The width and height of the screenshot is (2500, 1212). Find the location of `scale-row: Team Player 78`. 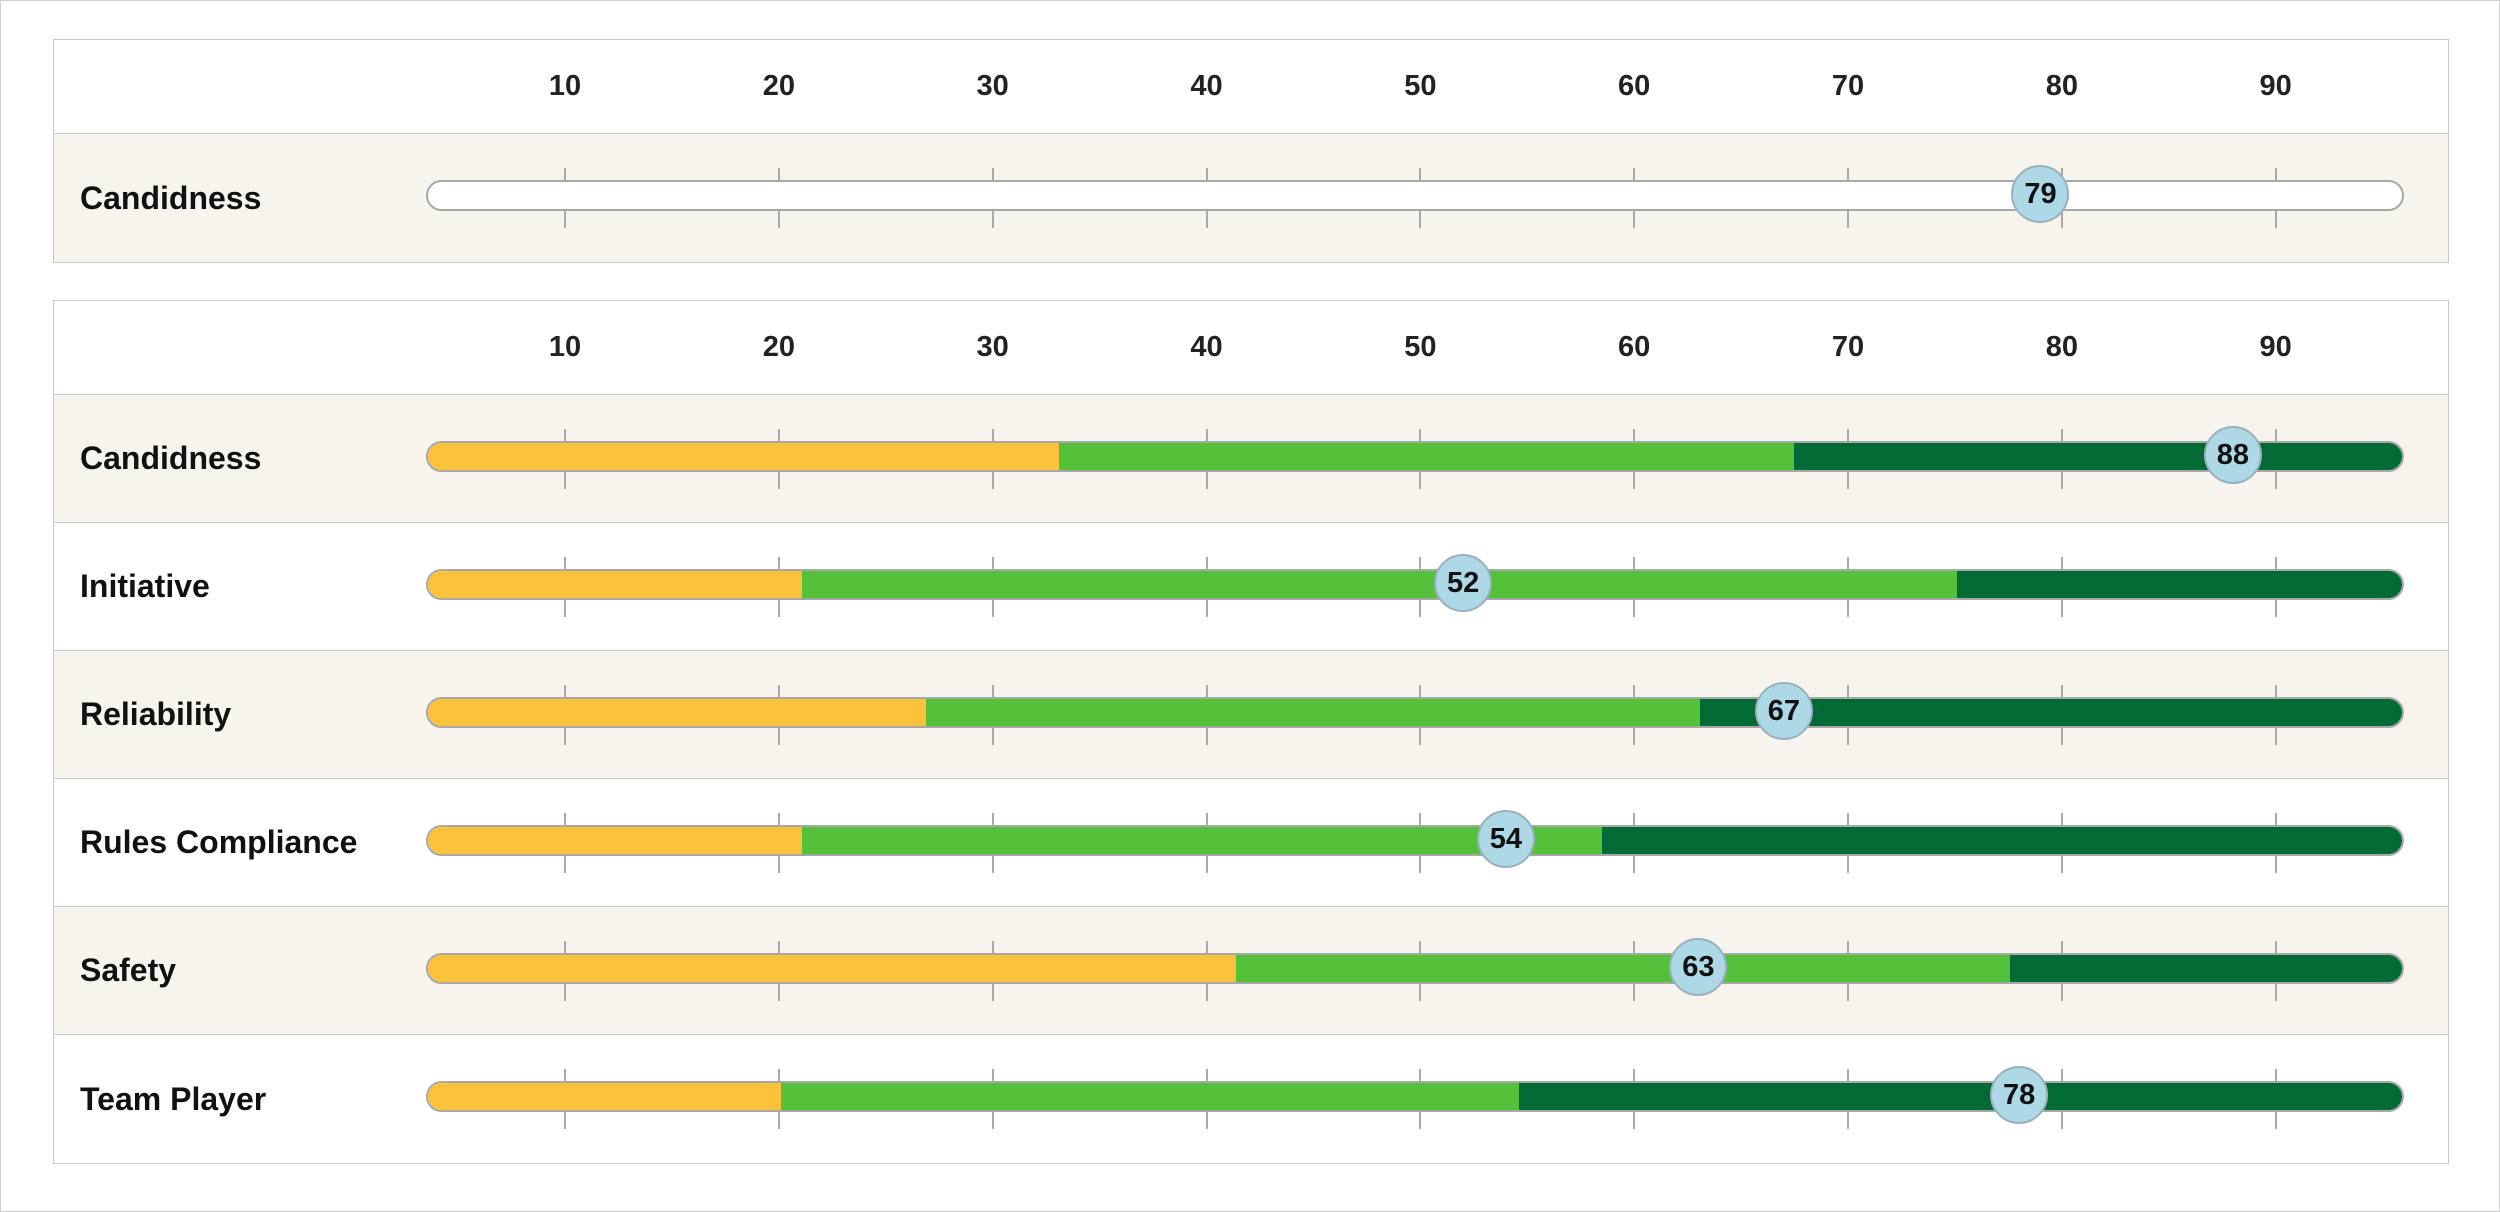

scale-row: Team Player 78 is located at coordinates (1251, 1099).